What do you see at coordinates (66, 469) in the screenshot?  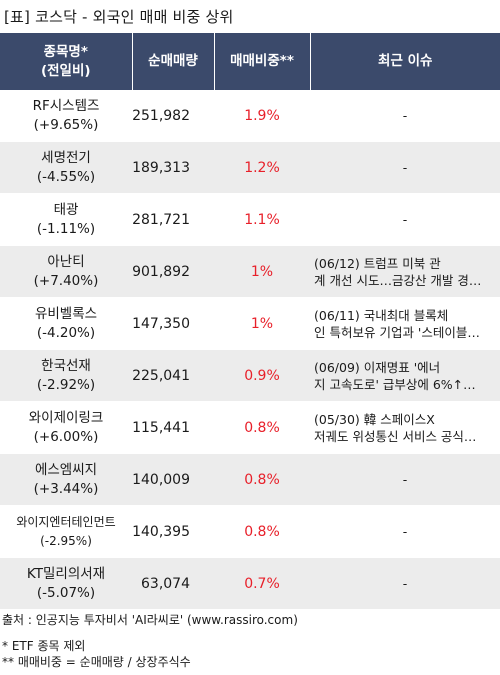 I see `stock-name: 에스엠씨지` at bounding box center [66, 469].